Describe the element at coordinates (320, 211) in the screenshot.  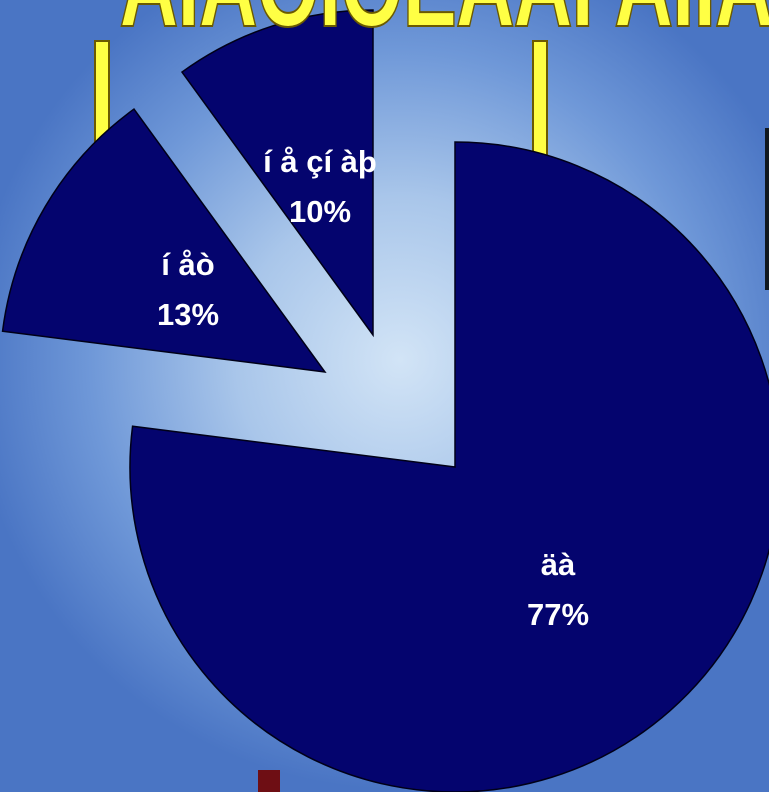
I see `slice-percent-label: 10%` at that location.